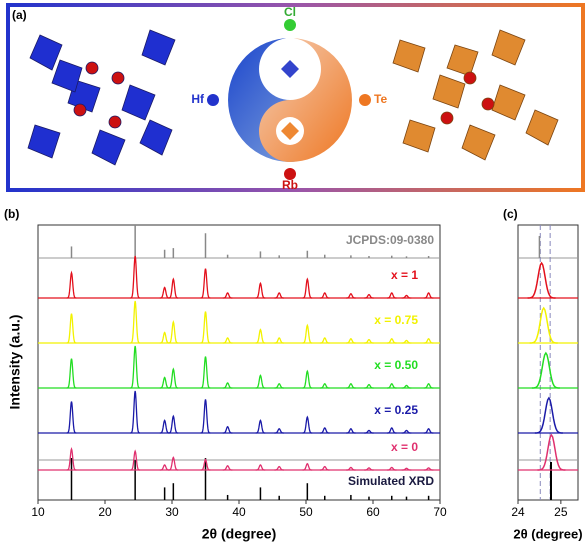 The image size is (588, 546). Describe the element at coordinates (289, 99) in the screenshot. I see `yin-yang` at that location.